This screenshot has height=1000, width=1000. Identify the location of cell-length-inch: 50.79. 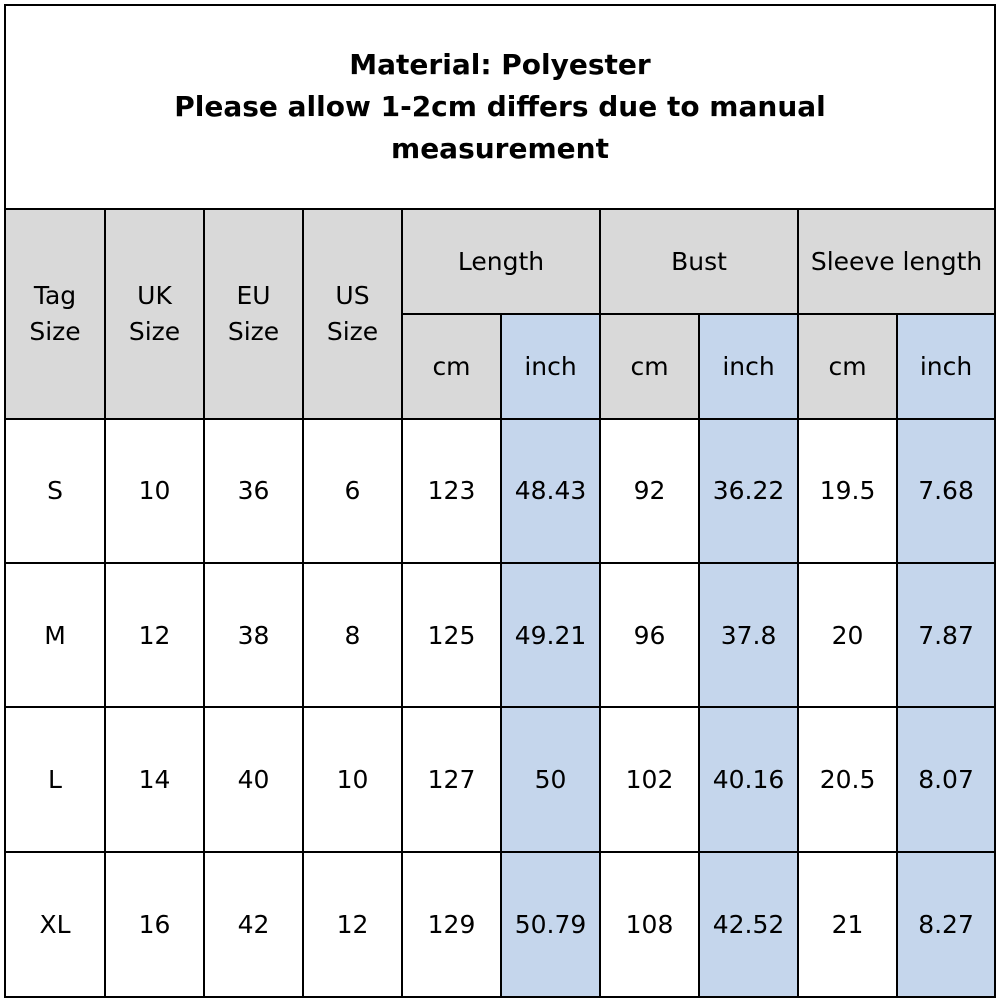
(550, 923).